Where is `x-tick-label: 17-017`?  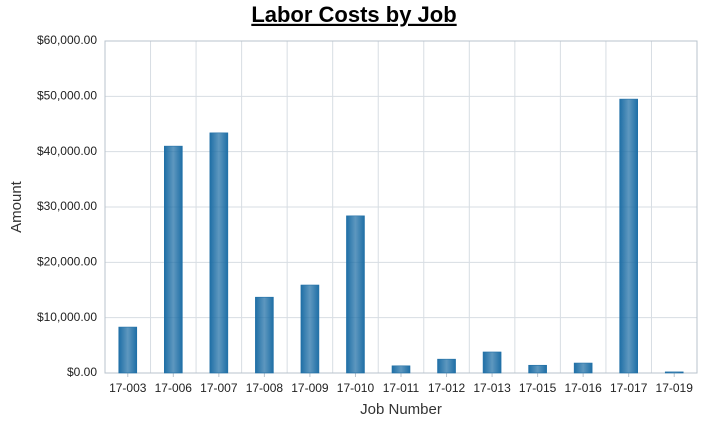 x-tick-label: 17-017 is located at coordinates (629, 388).